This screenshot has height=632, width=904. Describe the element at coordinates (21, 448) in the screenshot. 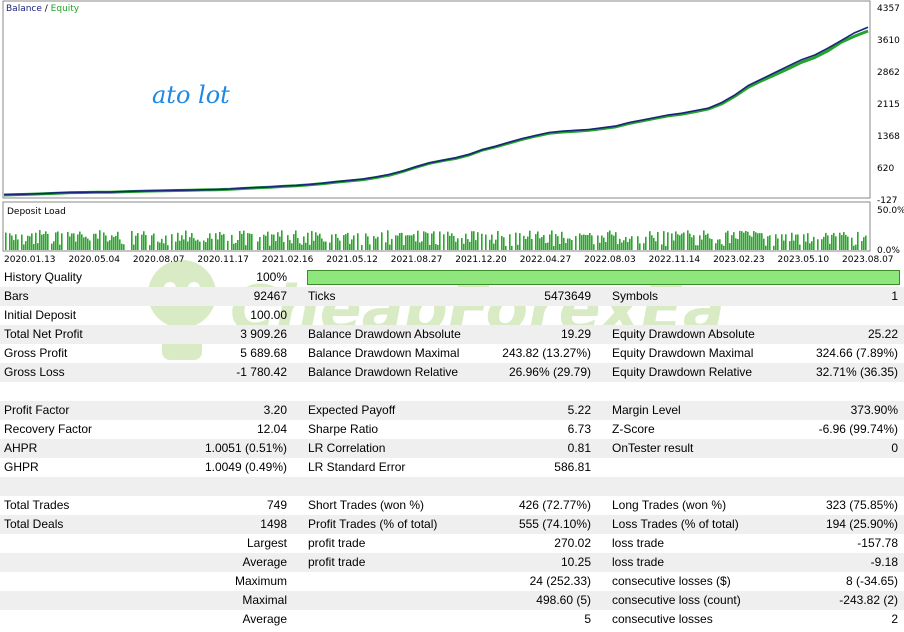

I see `metric-label: AHPR` at that location.